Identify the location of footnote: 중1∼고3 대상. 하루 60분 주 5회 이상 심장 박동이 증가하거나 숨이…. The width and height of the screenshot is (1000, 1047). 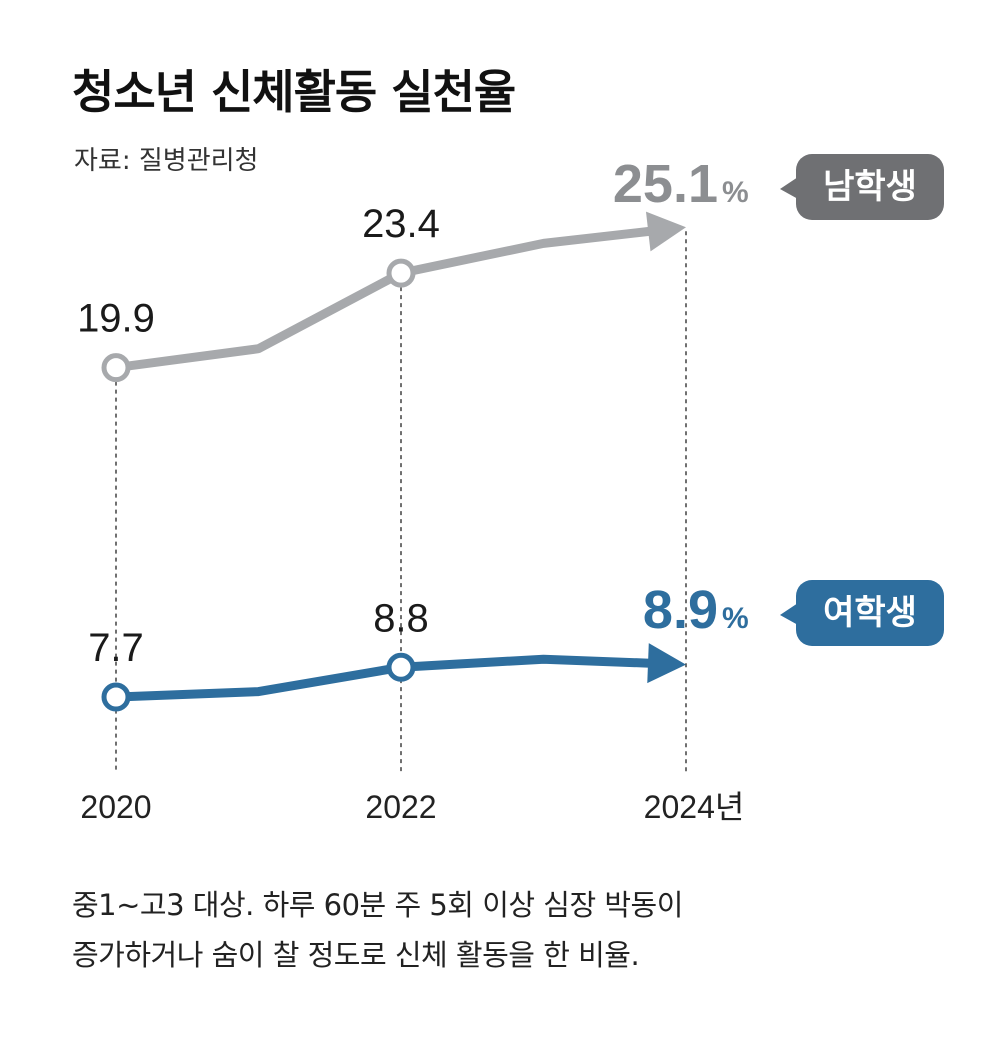
(512, 930).